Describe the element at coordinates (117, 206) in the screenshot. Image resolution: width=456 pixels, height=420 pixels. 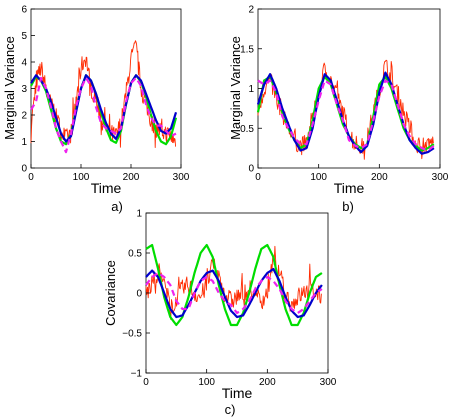
I see `panel-label-a: a)` at that location.